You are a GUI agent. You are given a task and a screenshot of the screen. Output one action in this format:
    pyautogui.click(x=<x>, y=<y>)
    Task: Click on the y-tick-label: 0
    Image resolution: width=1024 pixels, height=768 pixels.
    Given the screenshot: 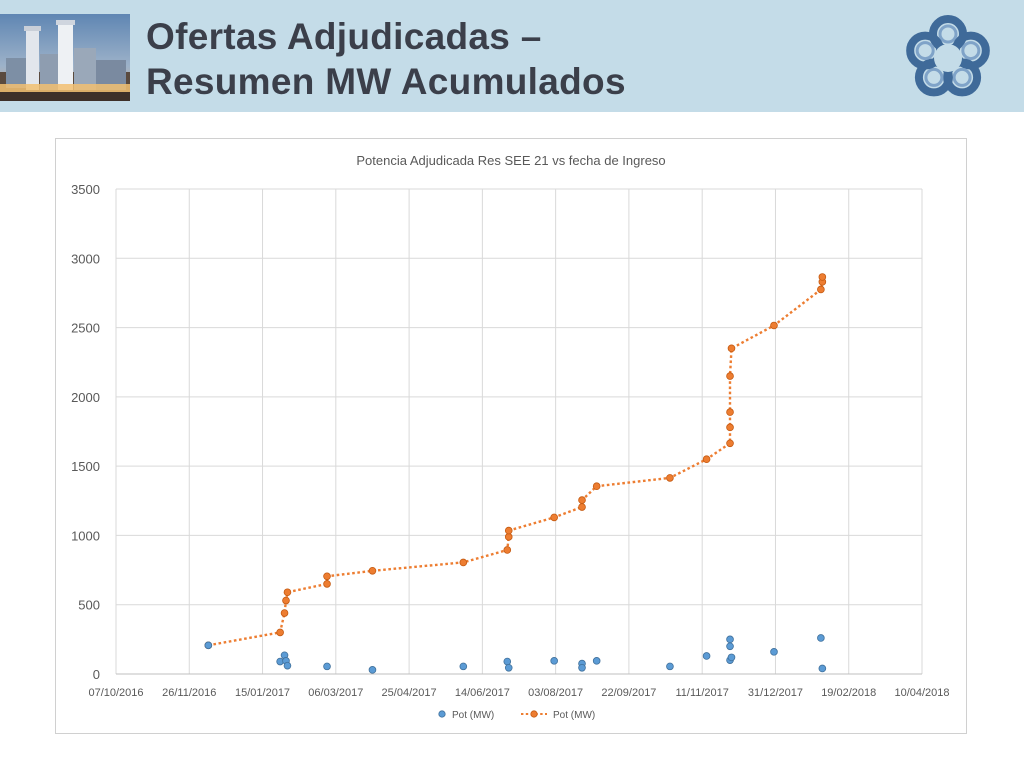 What is the action you would take?
    pyautogui.click(x=96, y=674)
    